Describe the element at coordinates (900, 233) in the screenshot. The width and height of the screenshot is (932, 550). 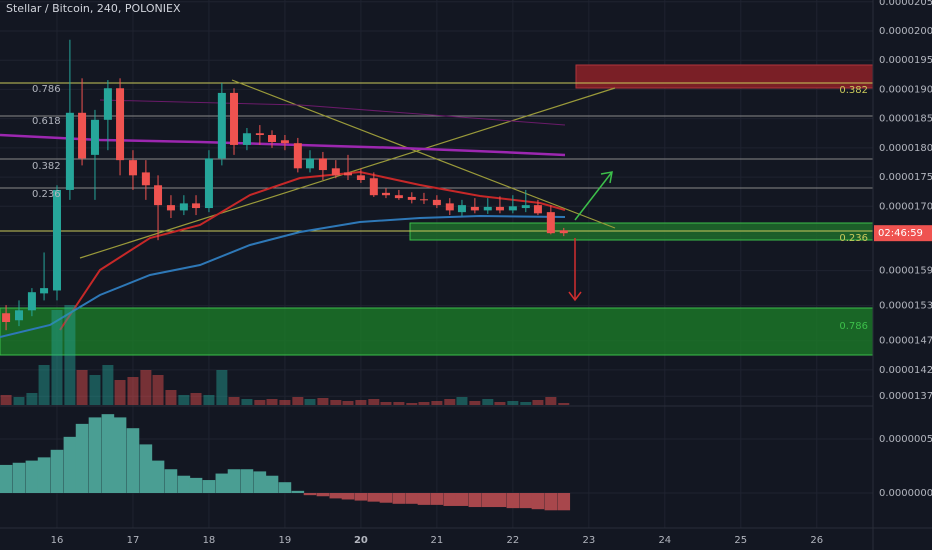
I see `countdown: 02:46:59` at that location.